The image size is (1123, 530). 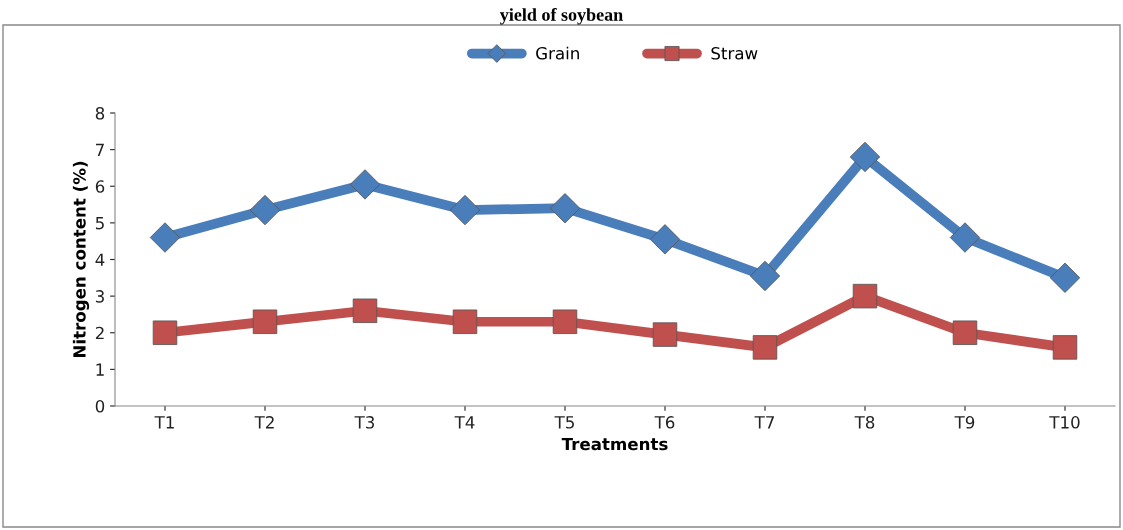 I want to click on y-tick-label: 5, so click(x=99, y=223).